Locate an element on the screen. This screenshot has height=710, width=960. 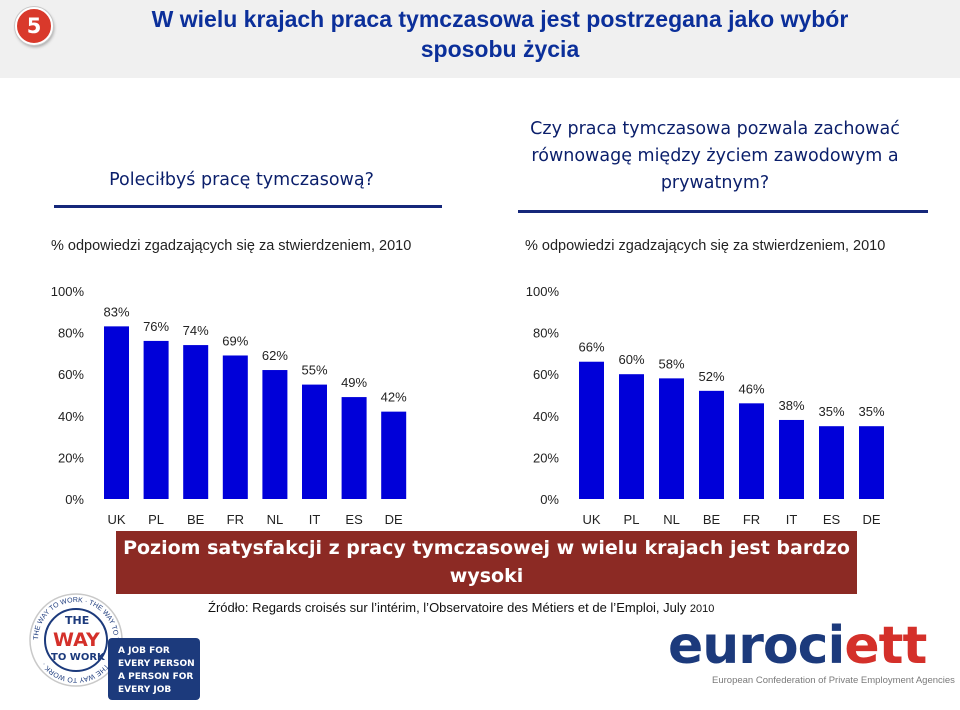
title-bar is located at coordinates (480, 39).